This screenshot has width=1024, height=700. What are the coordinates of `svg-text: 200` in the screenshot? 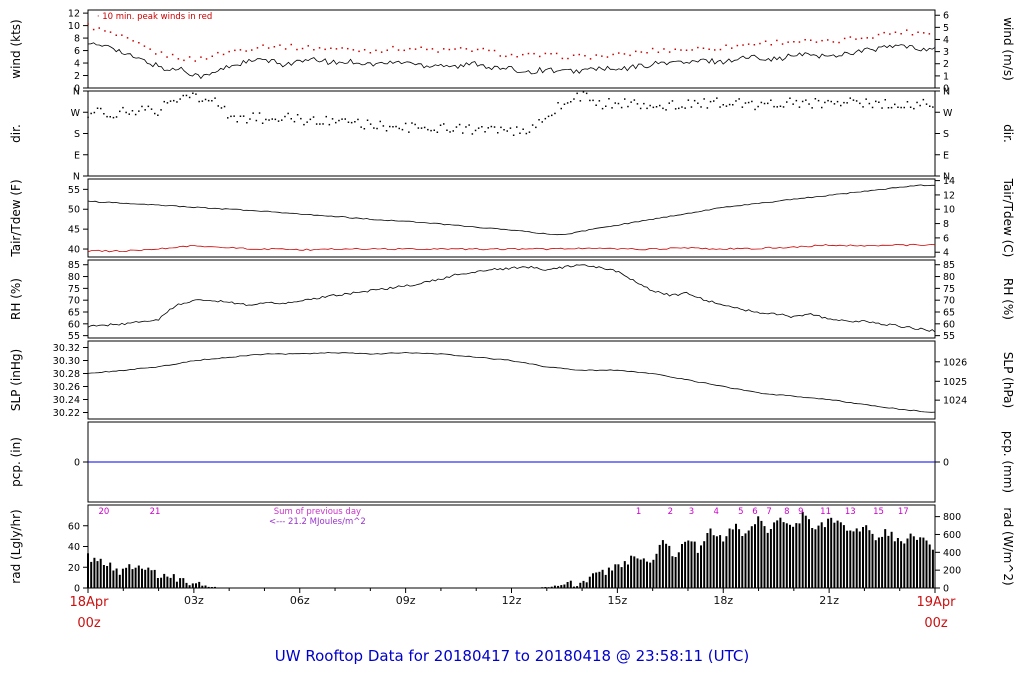 It's located at (952, 571).